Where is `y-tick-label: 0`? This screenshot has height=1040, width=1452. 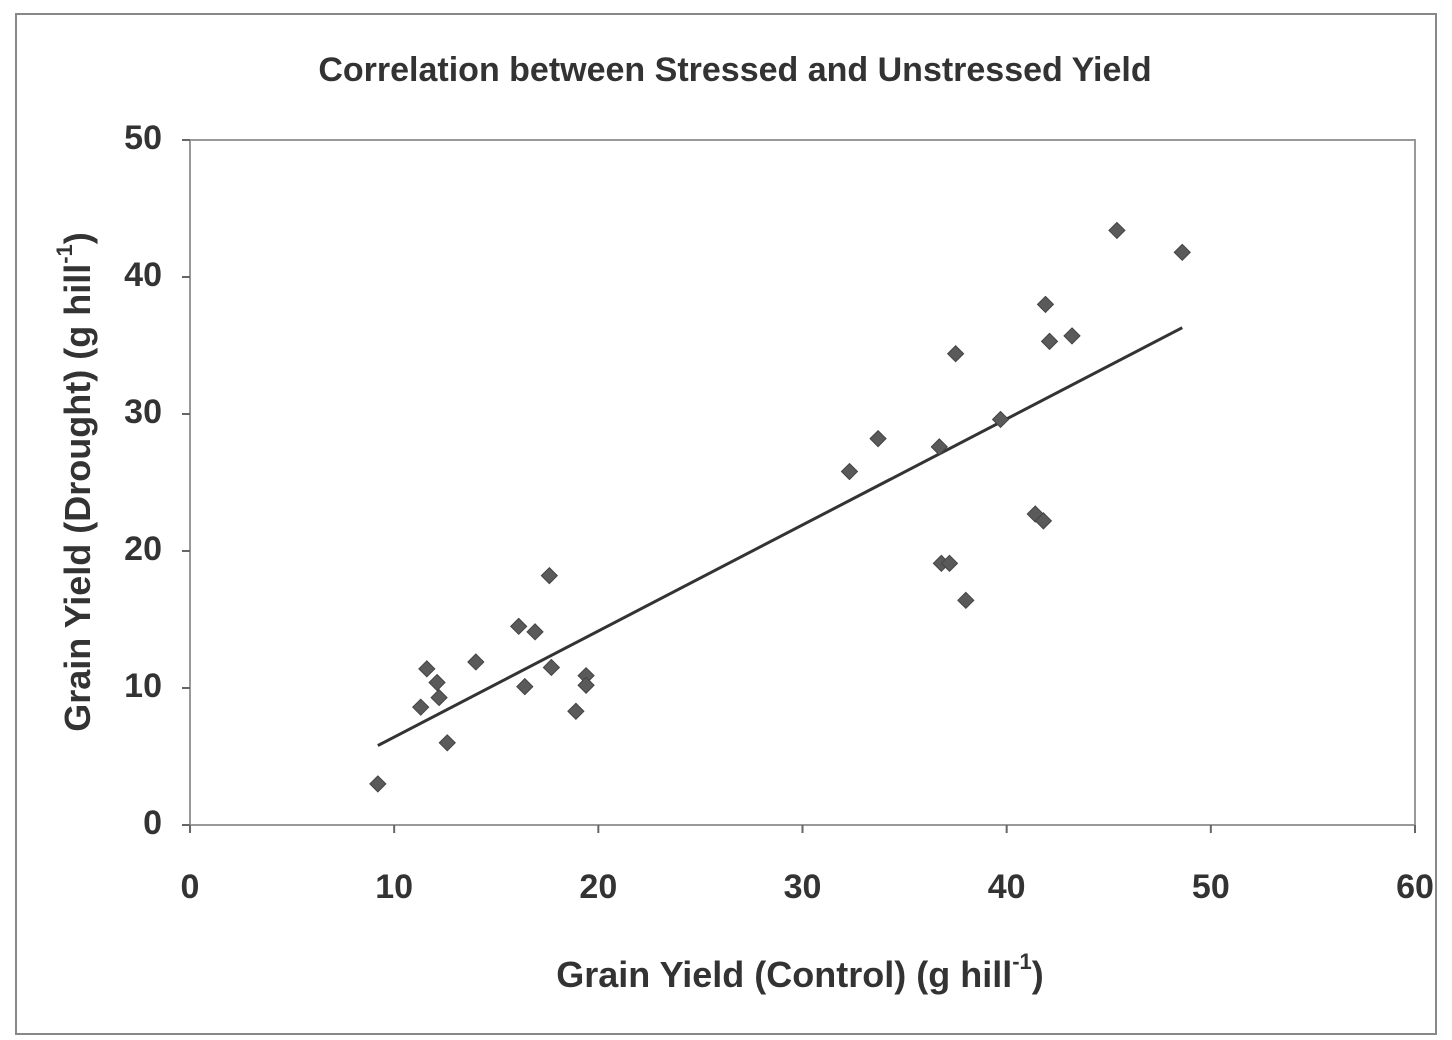
y-tick-label: 0 is located at coordinates (152, 823).